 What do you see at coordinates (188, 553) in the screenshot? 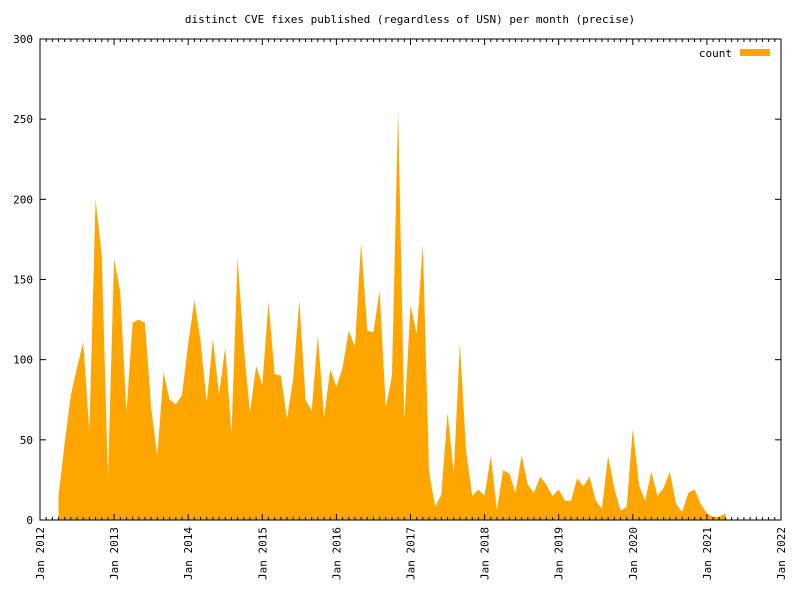
I see `x-tick-label: Jan 2014` at bounding box center [188, 553].